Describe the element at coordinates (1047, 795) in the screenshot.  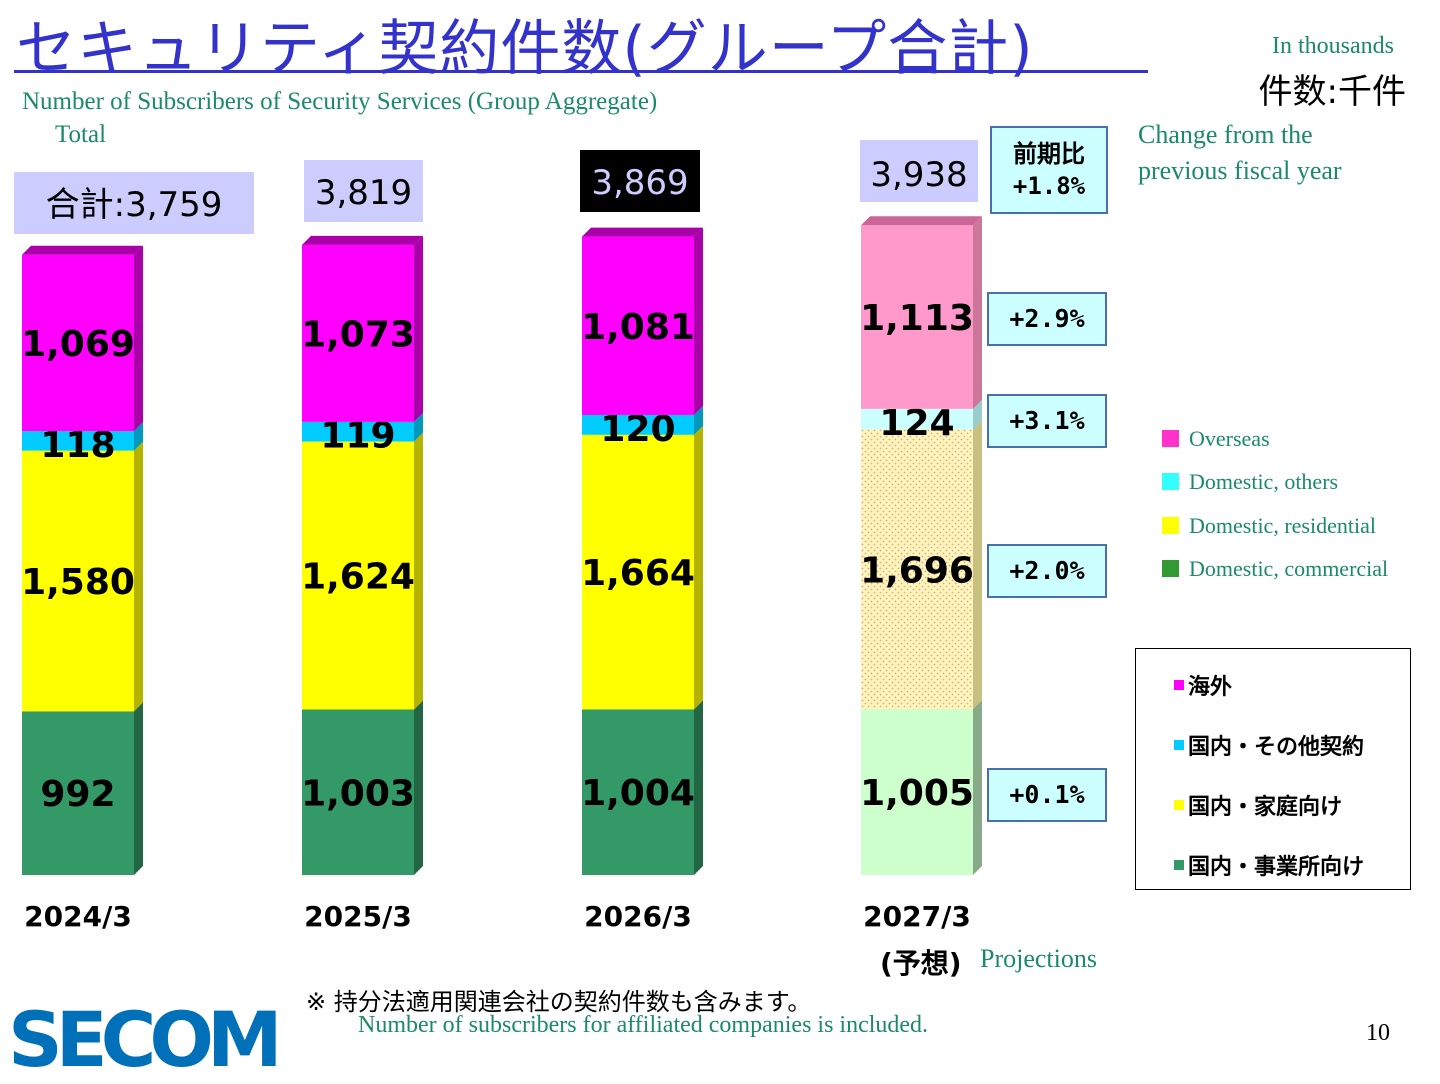
I see `yoy-domestic-commercial: +0.1%` at that location.